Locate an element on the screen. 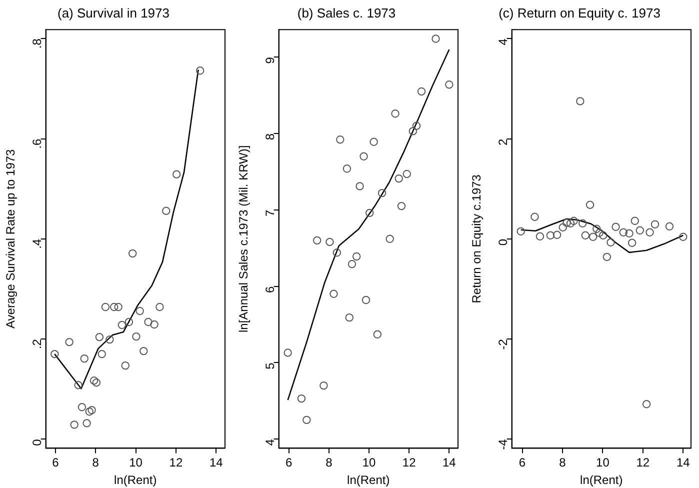 The height and width of the screenshot is (488, 699). y-tick-label: 6 is located at coordinates (270, 289).